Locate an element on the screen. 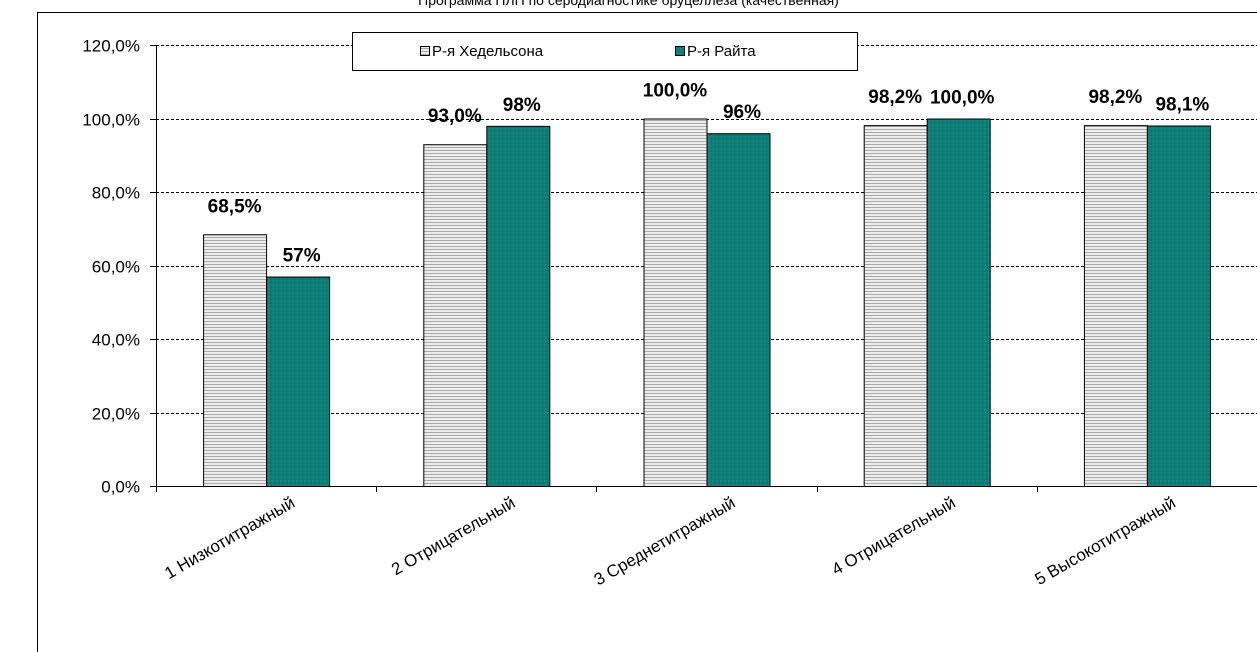 This screenshot has width=1257, height=652. category-label: 1 Низкотитражный is located at coordinates (229, 538).